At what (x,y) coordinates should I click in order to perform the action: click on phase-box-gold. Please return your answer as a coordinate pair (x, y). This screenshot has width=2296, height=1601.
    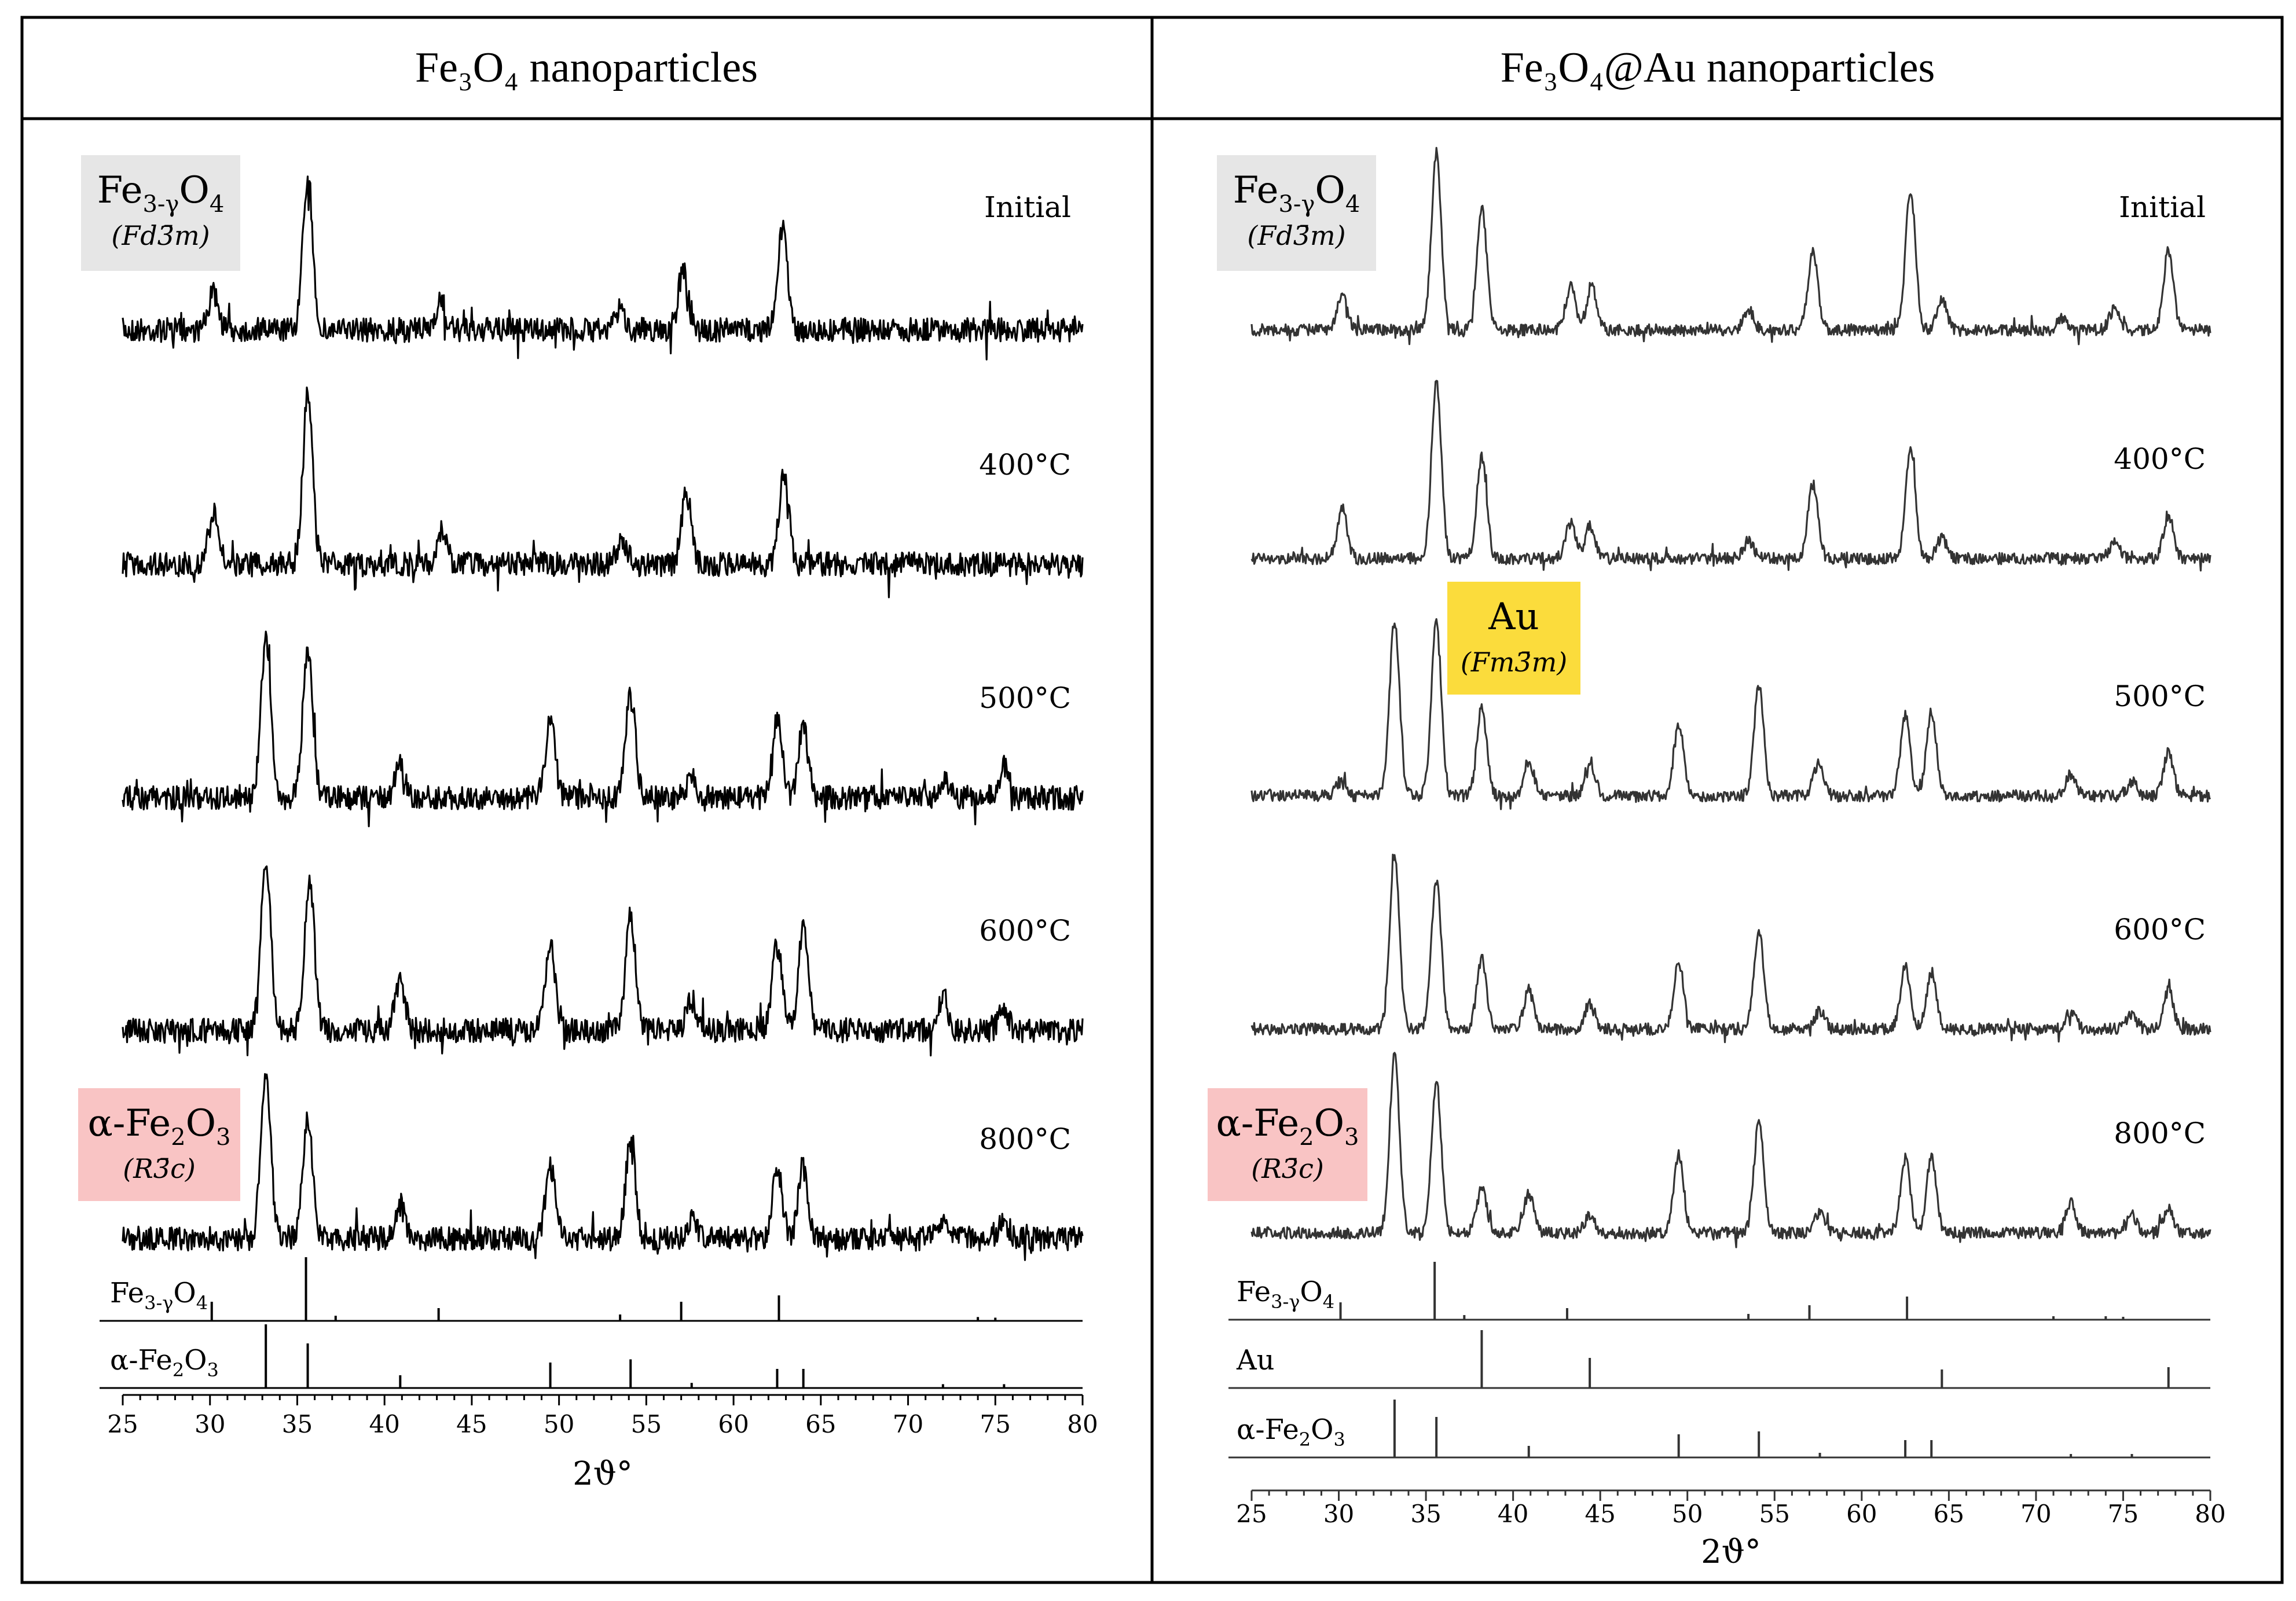
    Looking at the image, I should click on (1513, 638).